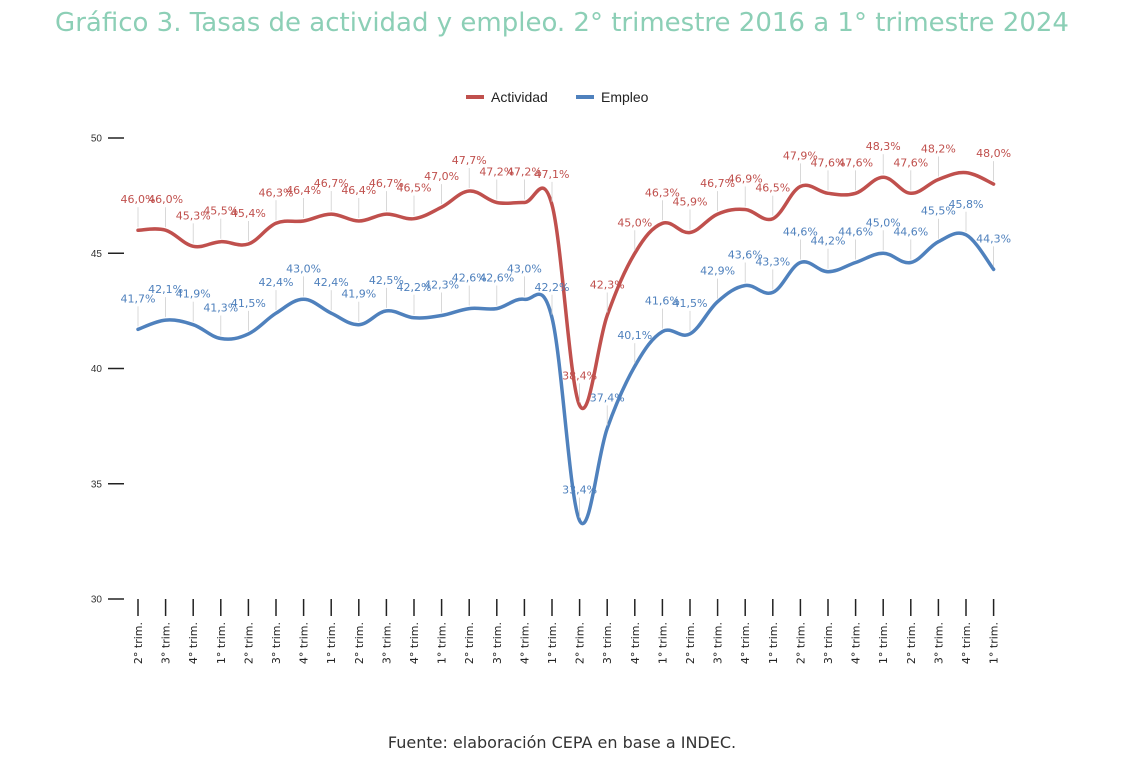  What do you see at coordinates (993, 238) in the screenshot?
I see `empleo-data-label: 44,3%` at bounding box center [993, 238].